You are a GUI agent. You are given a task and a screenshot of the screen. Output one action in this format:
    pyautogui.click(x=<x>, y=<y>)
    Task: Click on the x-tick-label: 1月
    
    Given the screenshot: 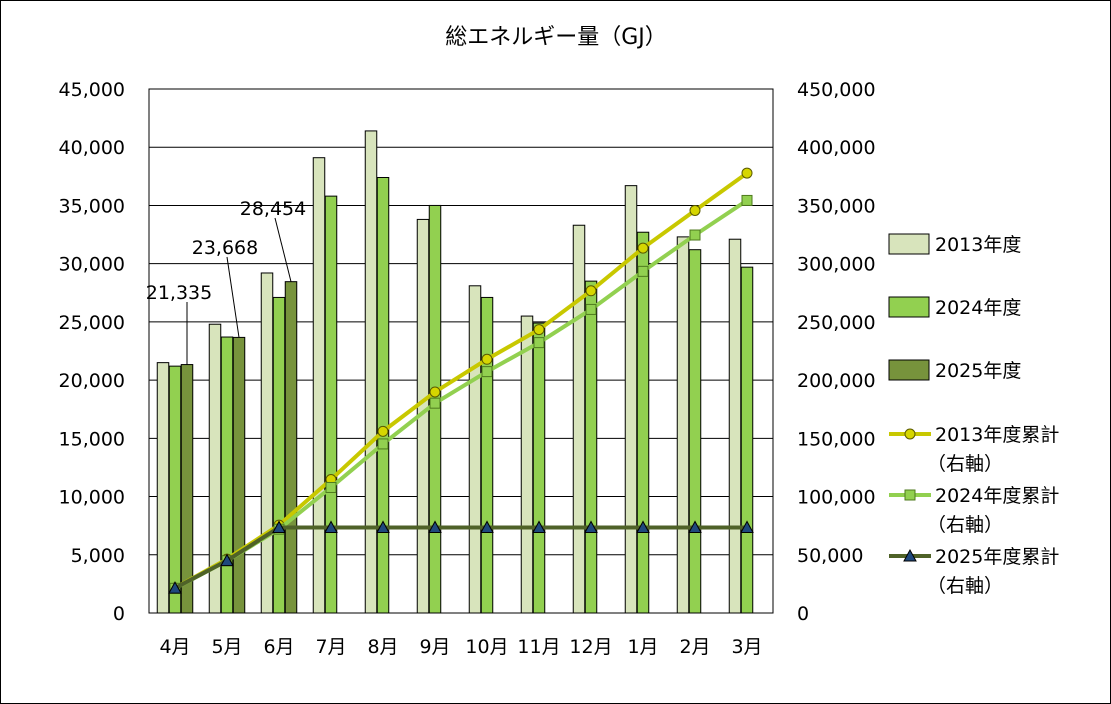 What is the action you would take?
    pyautogui.click(x=642, y=647)
    